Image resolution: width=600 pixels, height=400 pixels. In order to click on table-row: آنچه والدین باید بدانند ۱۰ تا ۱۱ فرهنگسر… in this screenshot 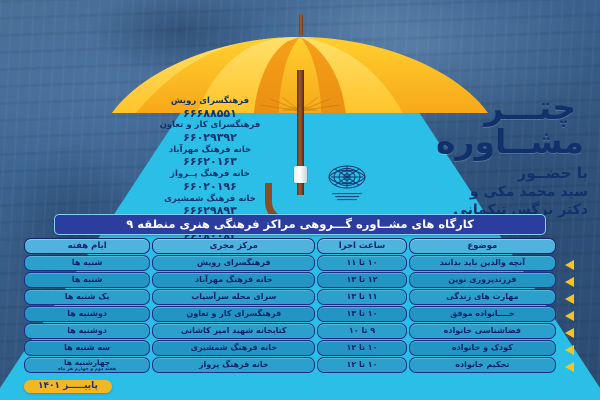, I will do `click(300, 263)`.